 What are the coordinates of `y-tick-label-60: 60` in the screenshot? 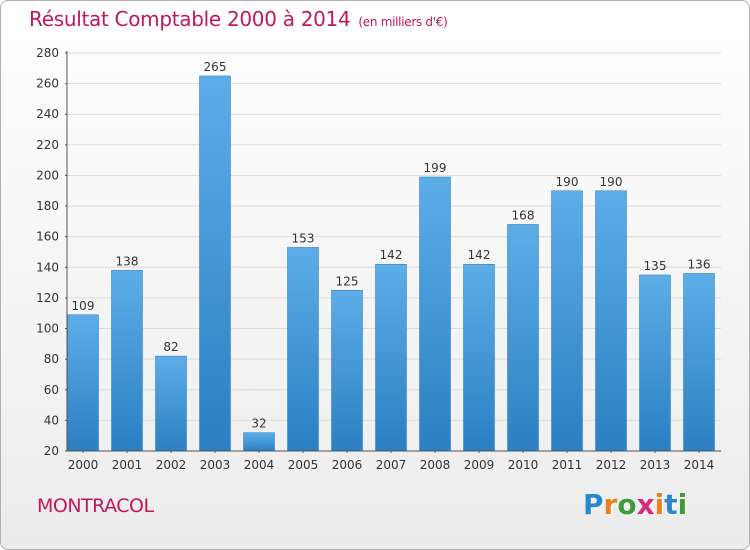 It's located at (51, 390).